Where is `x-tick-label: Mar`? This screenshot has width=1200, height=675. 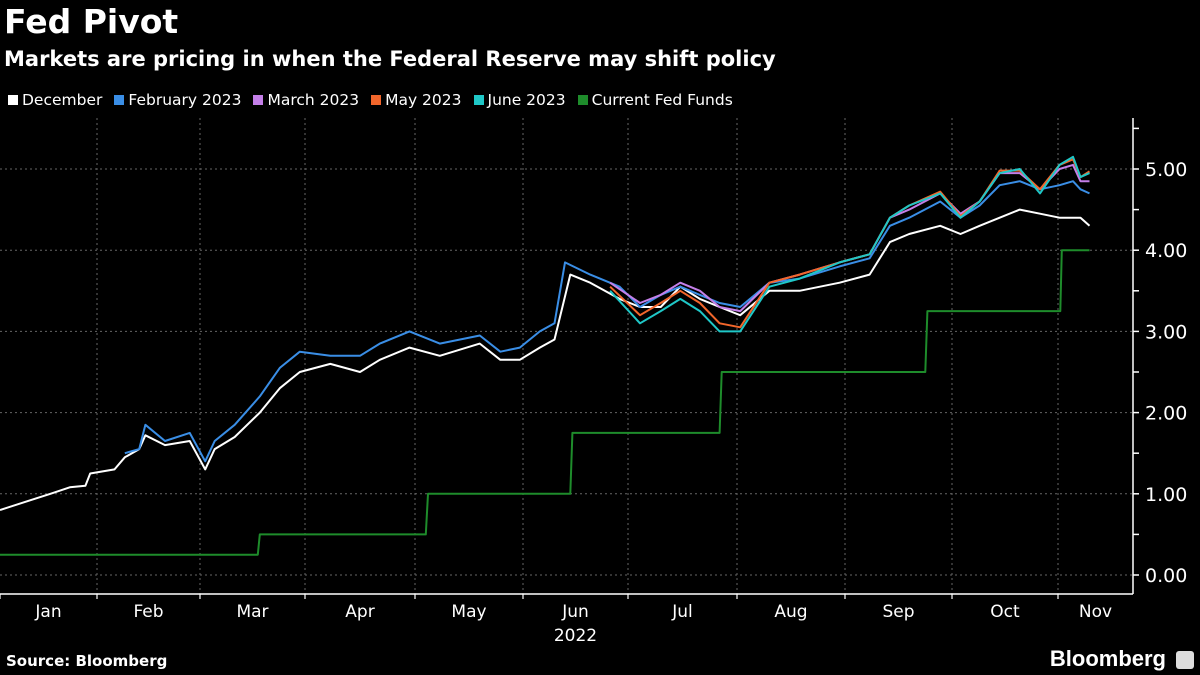
x-tick-label: Mar is located at coordinates (252, 612).